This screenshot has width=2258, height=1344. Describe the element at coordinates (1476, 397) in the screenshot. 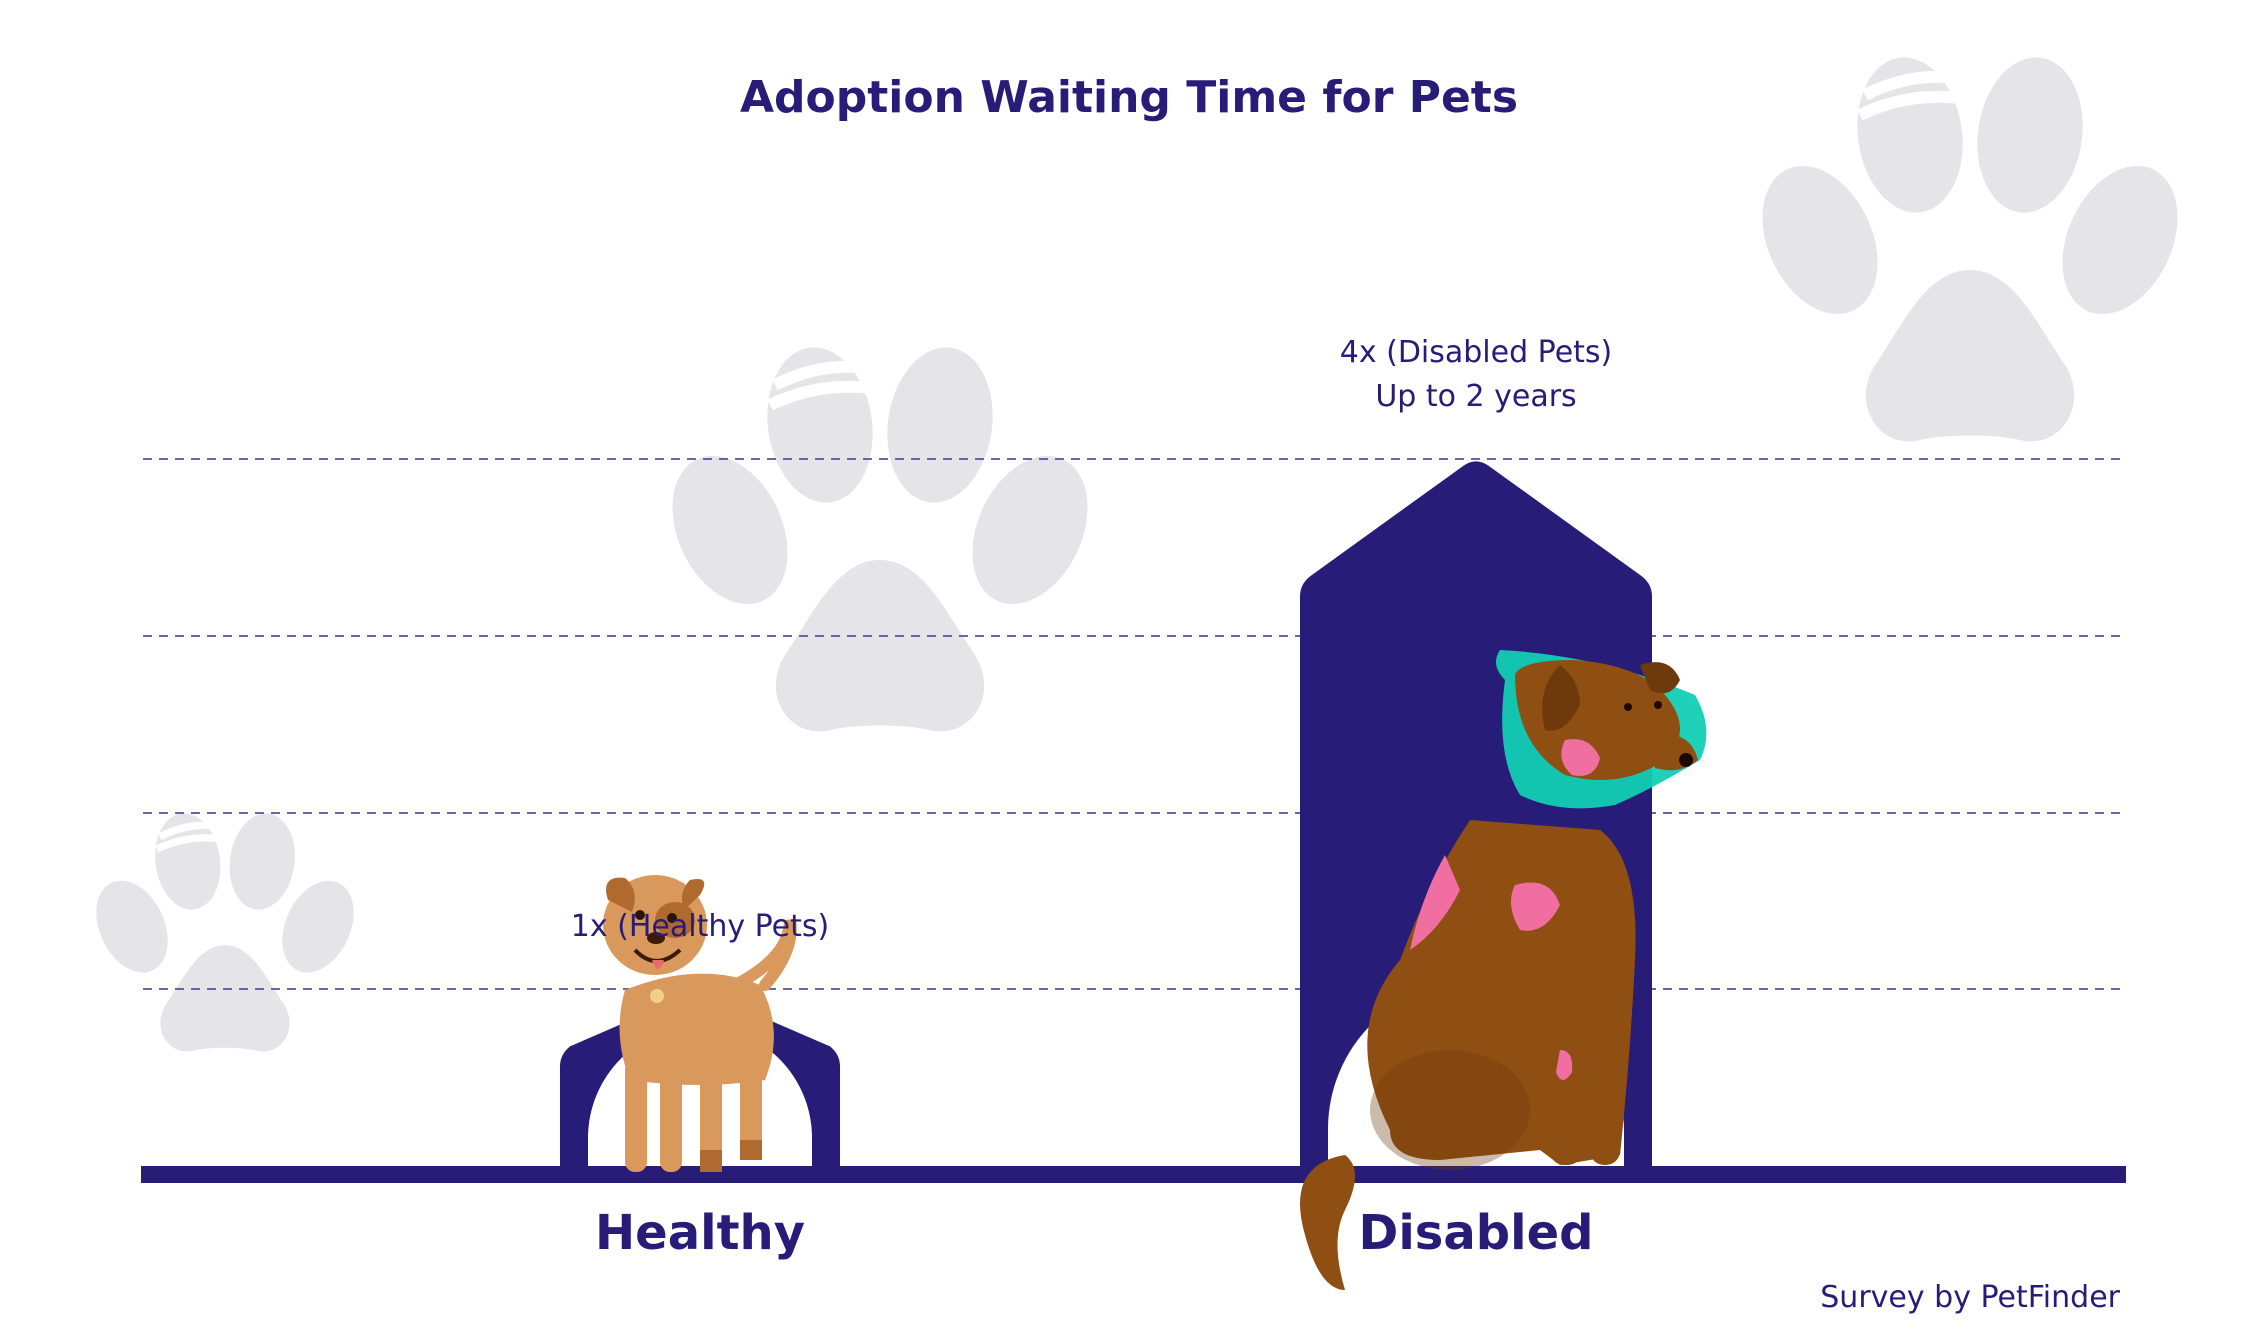

I see `data-label-line: Up to 2 years` at that location.